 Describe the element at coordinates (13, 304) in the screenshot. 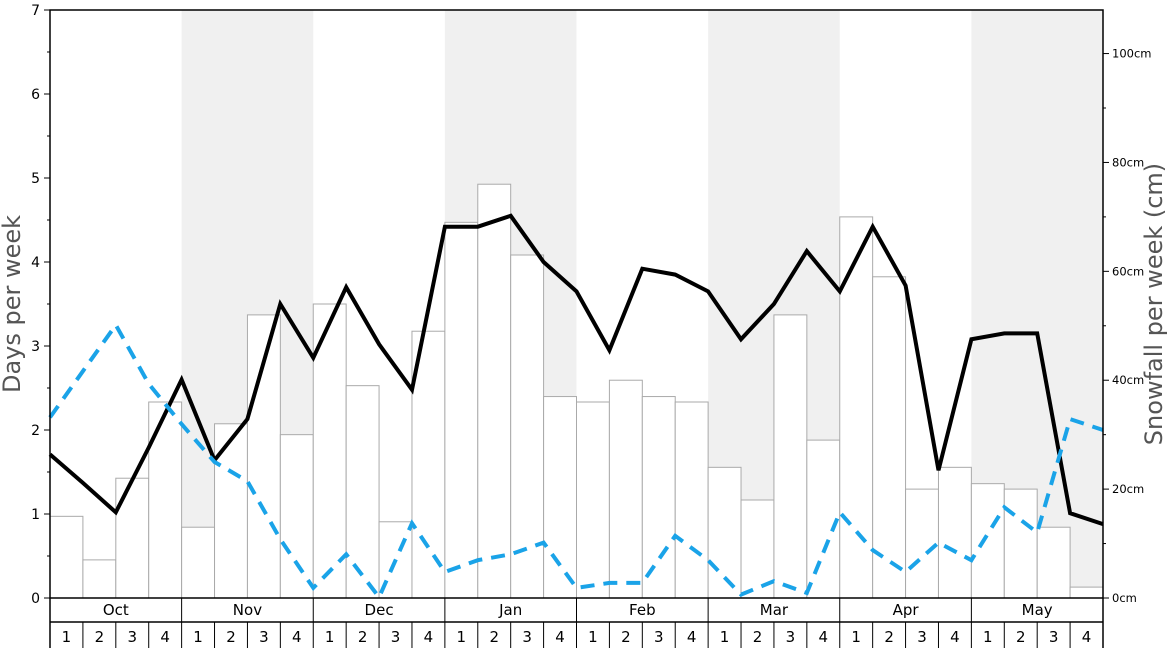

I see `y-axis-title-left: Days per week` at that location.